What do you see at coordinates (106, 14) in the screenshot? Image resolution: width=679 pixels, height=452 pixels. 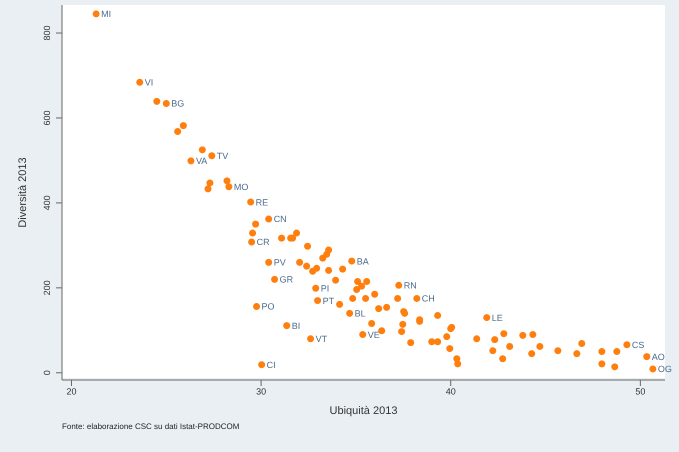 I see `annotation: MI` at bounding box center [106, 14].